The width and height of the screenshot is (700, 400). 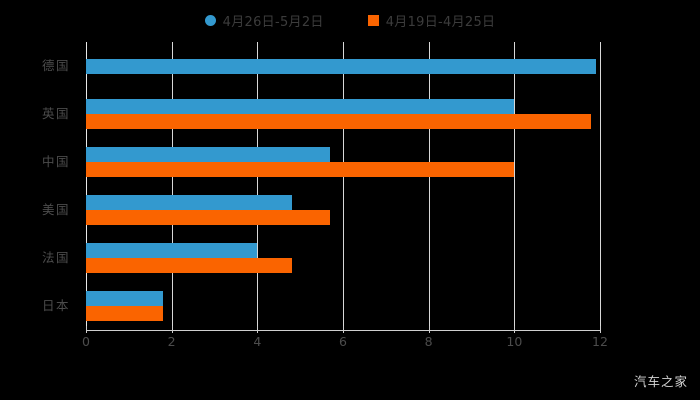 I want to click on legend-square-marker-icon, so click(x=373, y=20).